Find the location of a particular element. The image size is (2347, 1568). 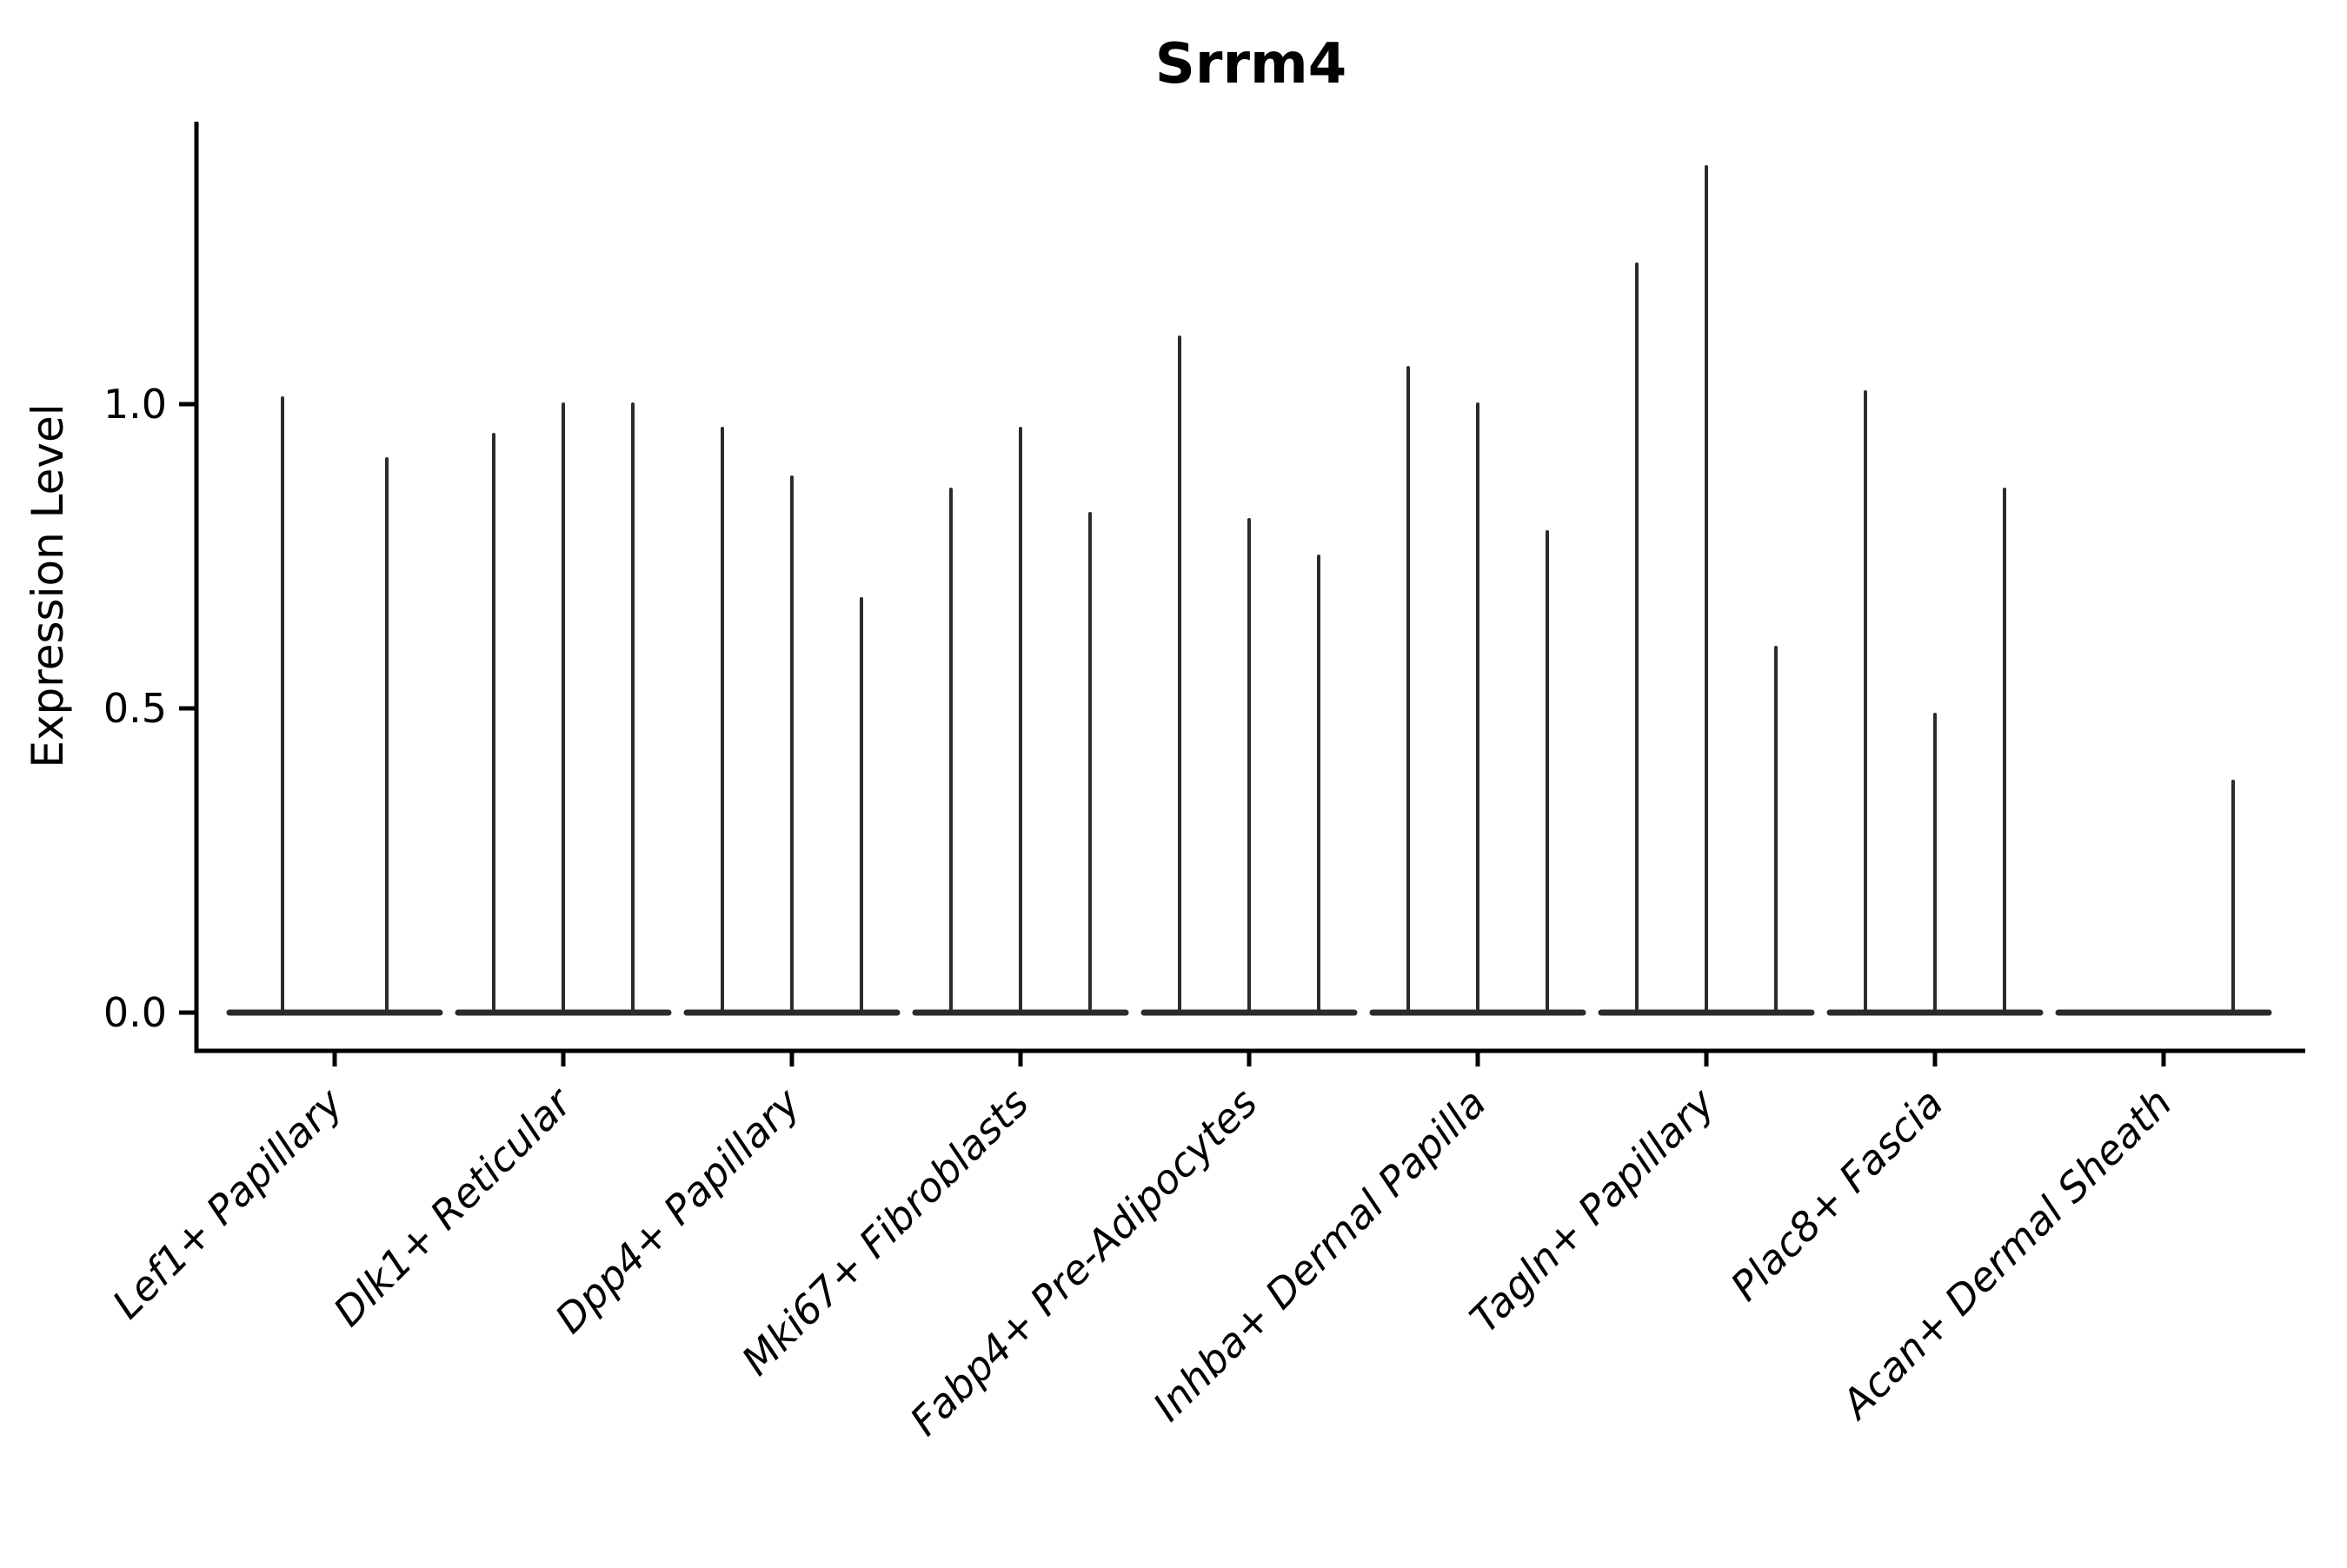

y-axis-label: Expression Level is located at coordinates (48, 585).